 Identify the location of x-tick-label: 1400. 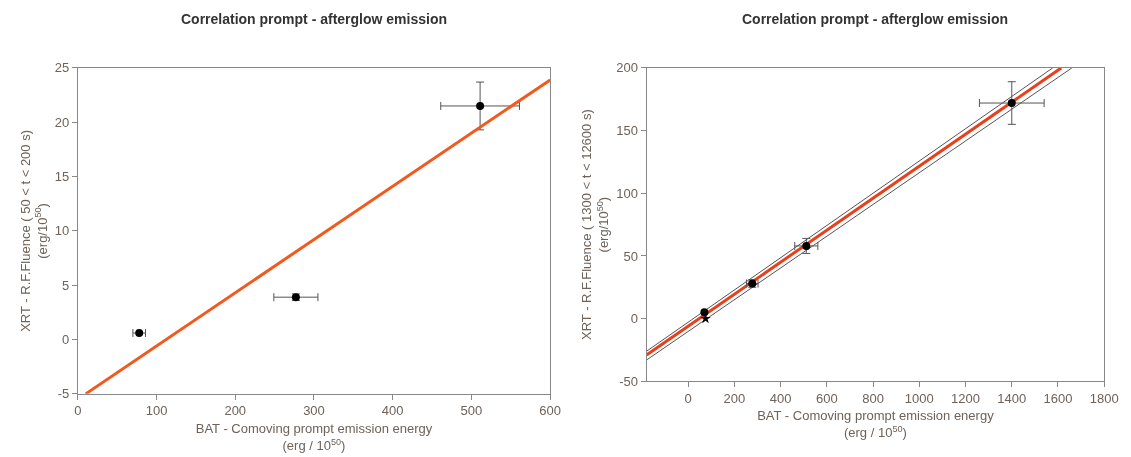
(1012, 398).